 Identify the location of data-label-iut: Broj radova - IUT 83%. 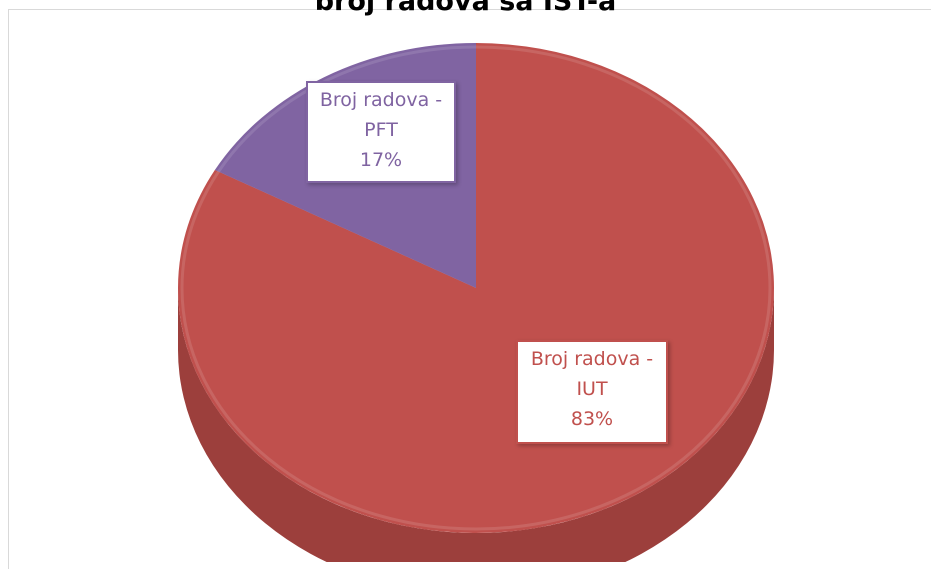
(592, 392).